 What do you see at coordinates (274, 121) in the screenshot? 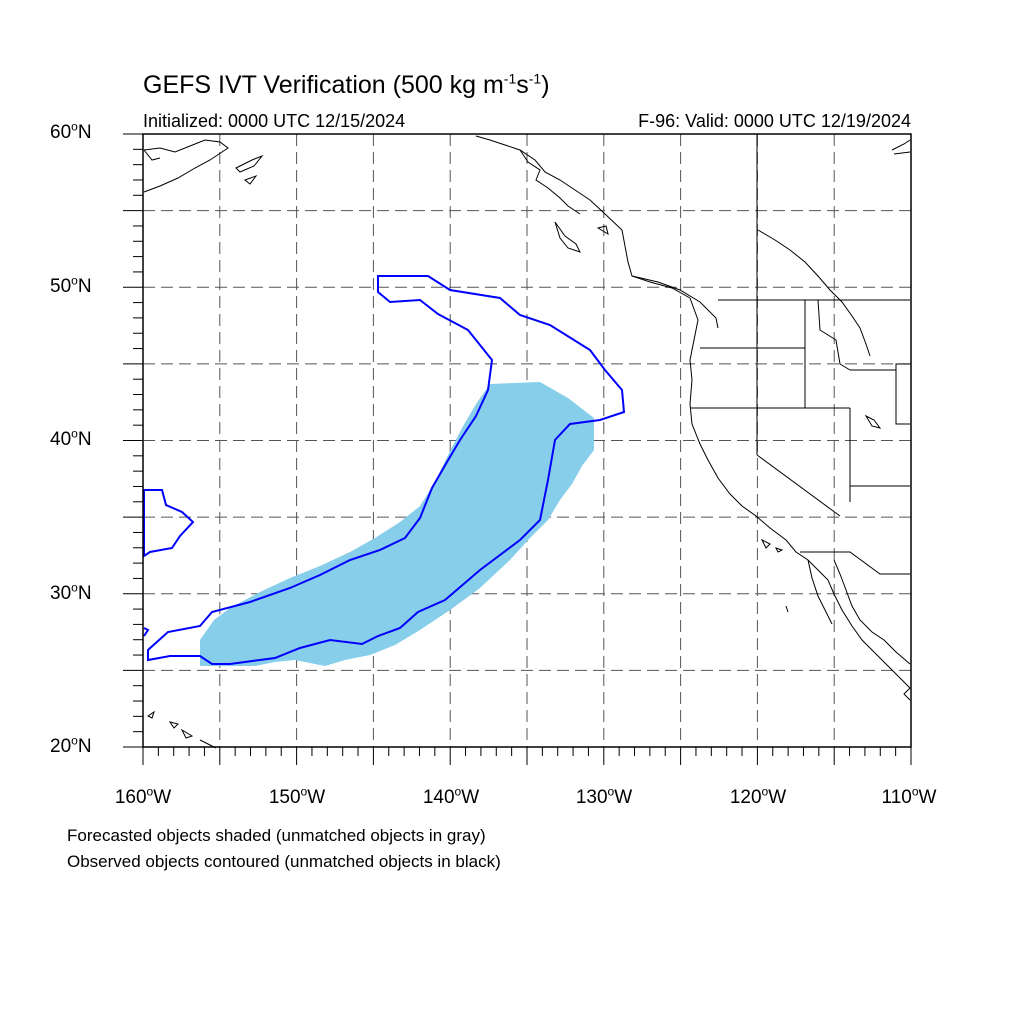
I see `initialized-time: Initialized: 0000 UTC 12/15/2024` at bounding box center [274, 121].